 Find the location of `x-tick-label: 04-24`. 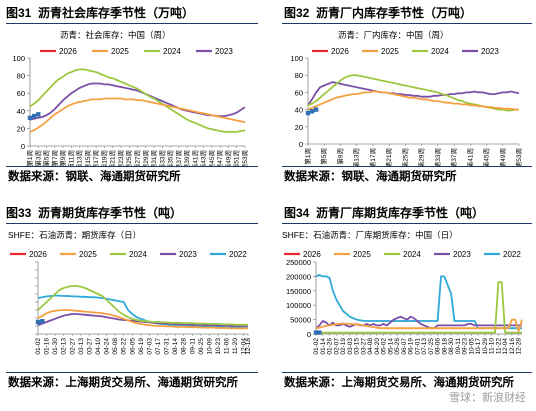

x-tick-label: 04-24 is located at coordinates (107, 346).